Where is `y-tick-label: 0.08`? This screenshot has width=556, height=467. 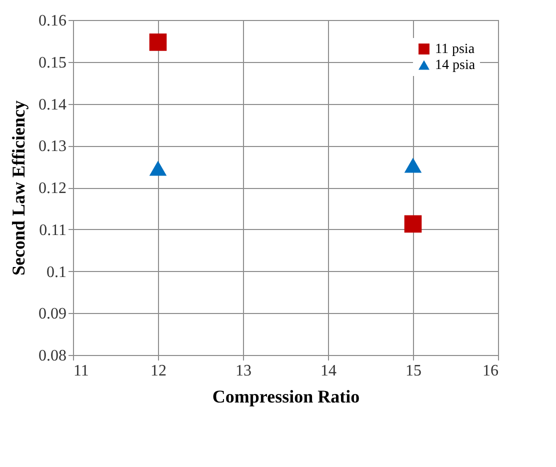
y-tick-label: 0.08 is located at coordinates (52, 356).